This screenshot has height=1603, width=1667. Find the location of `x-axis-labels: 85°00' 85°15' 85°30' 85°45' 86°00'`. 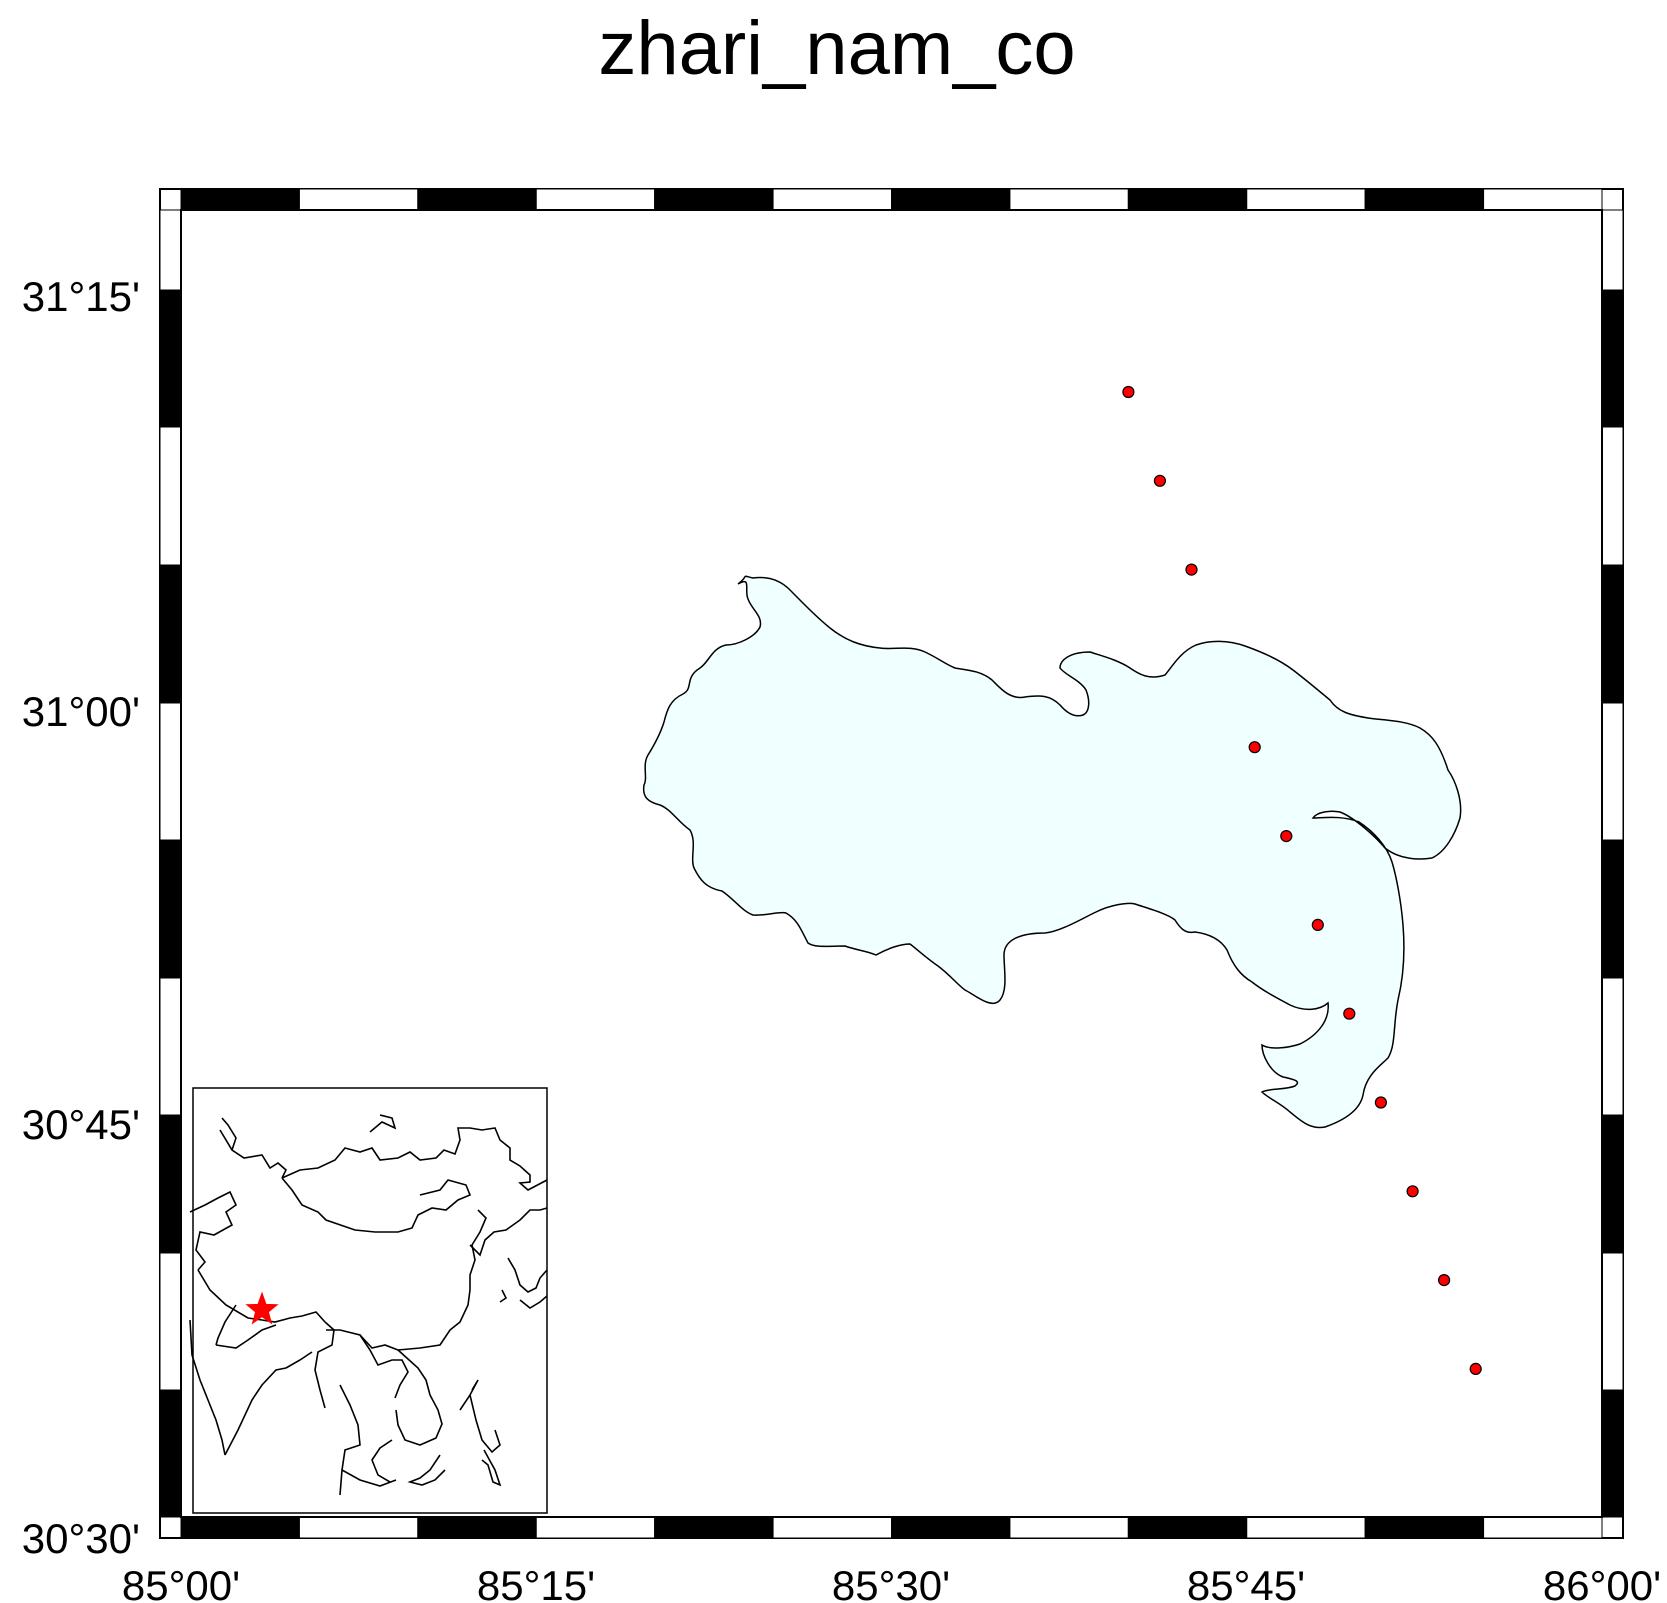

x-axis-labels: 85°00' 85°15' 85°30' 85°45' 86°00' is located at coordinates (891, 1582).